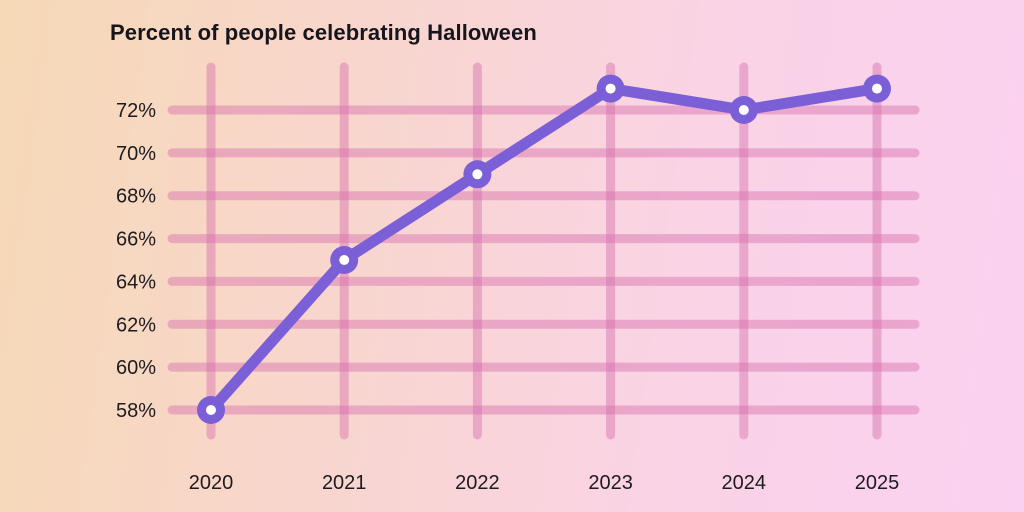 The height and width of the screenshot is (512, 1024). What do you see at coordinates (211, 483) in the screenshot?
I see `x-tick-label: 2020` at bounding box center [211, 483].